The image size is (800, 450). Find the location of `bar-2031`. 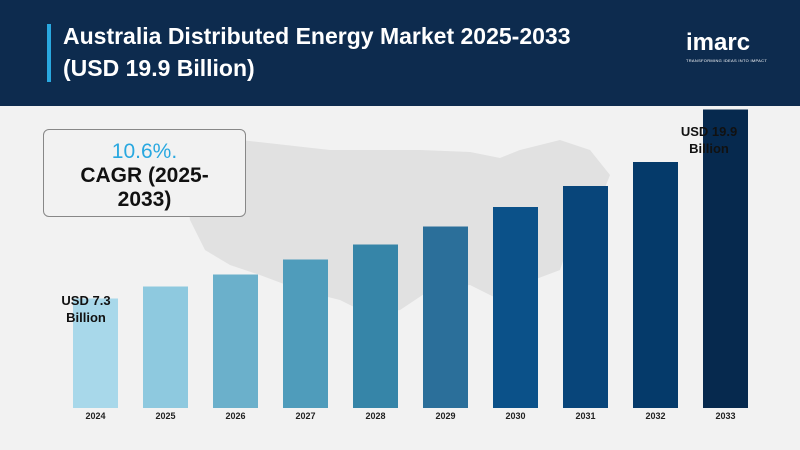

bar-2031 is located at coordinates (585, 297).